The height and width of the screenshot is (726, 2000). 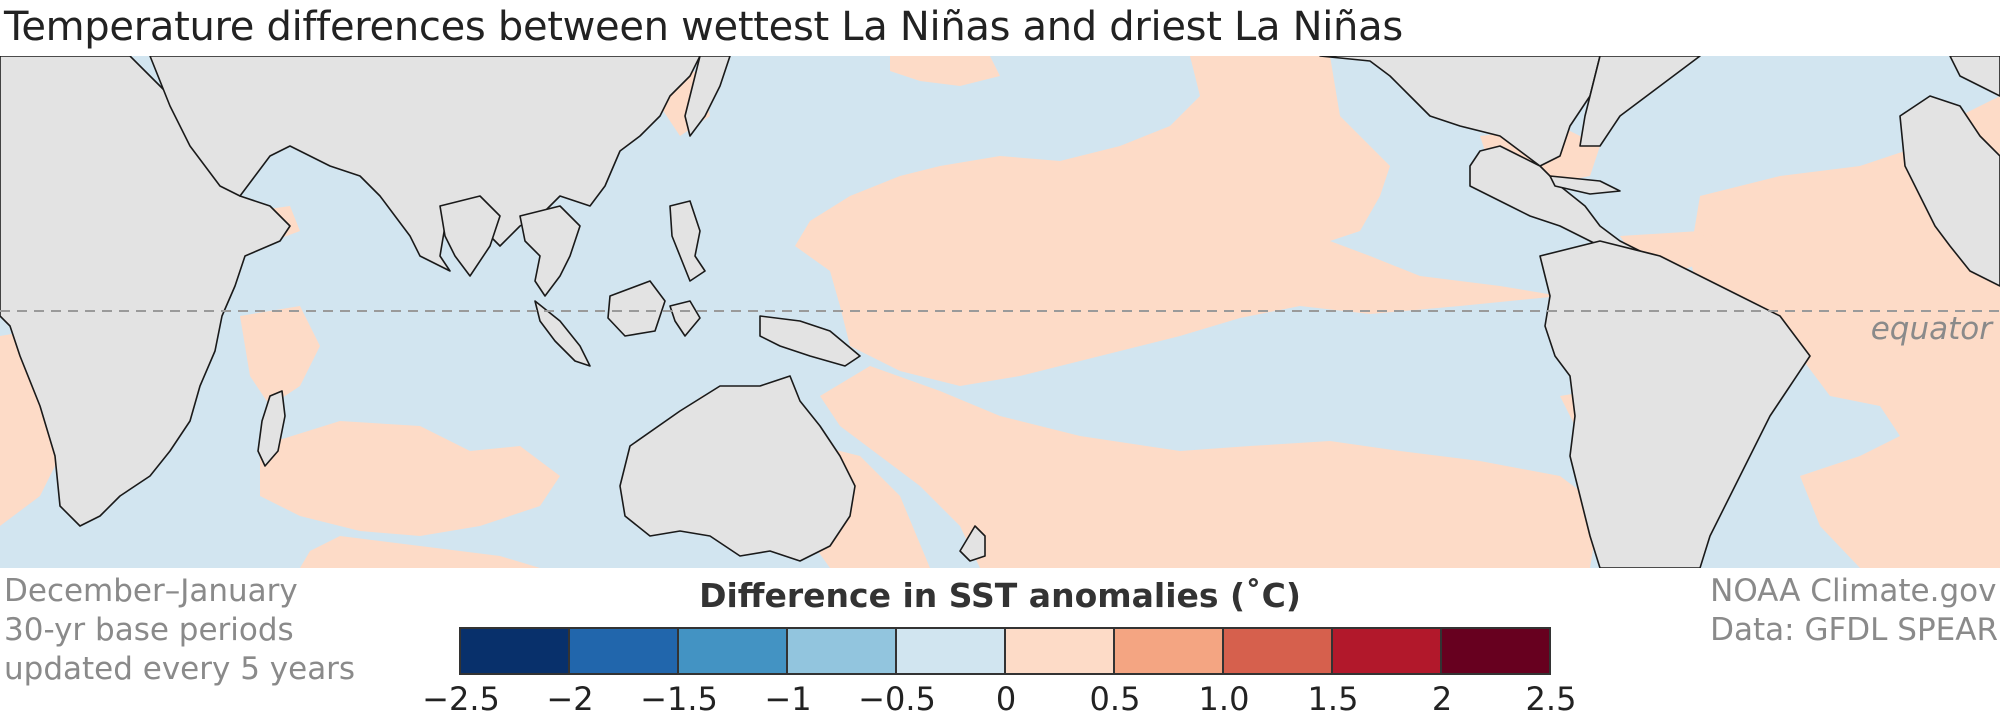 What do you see at coordinates (687, 241) in the screenshot?
I see `land-philippines` at bounding box center [687, 241].